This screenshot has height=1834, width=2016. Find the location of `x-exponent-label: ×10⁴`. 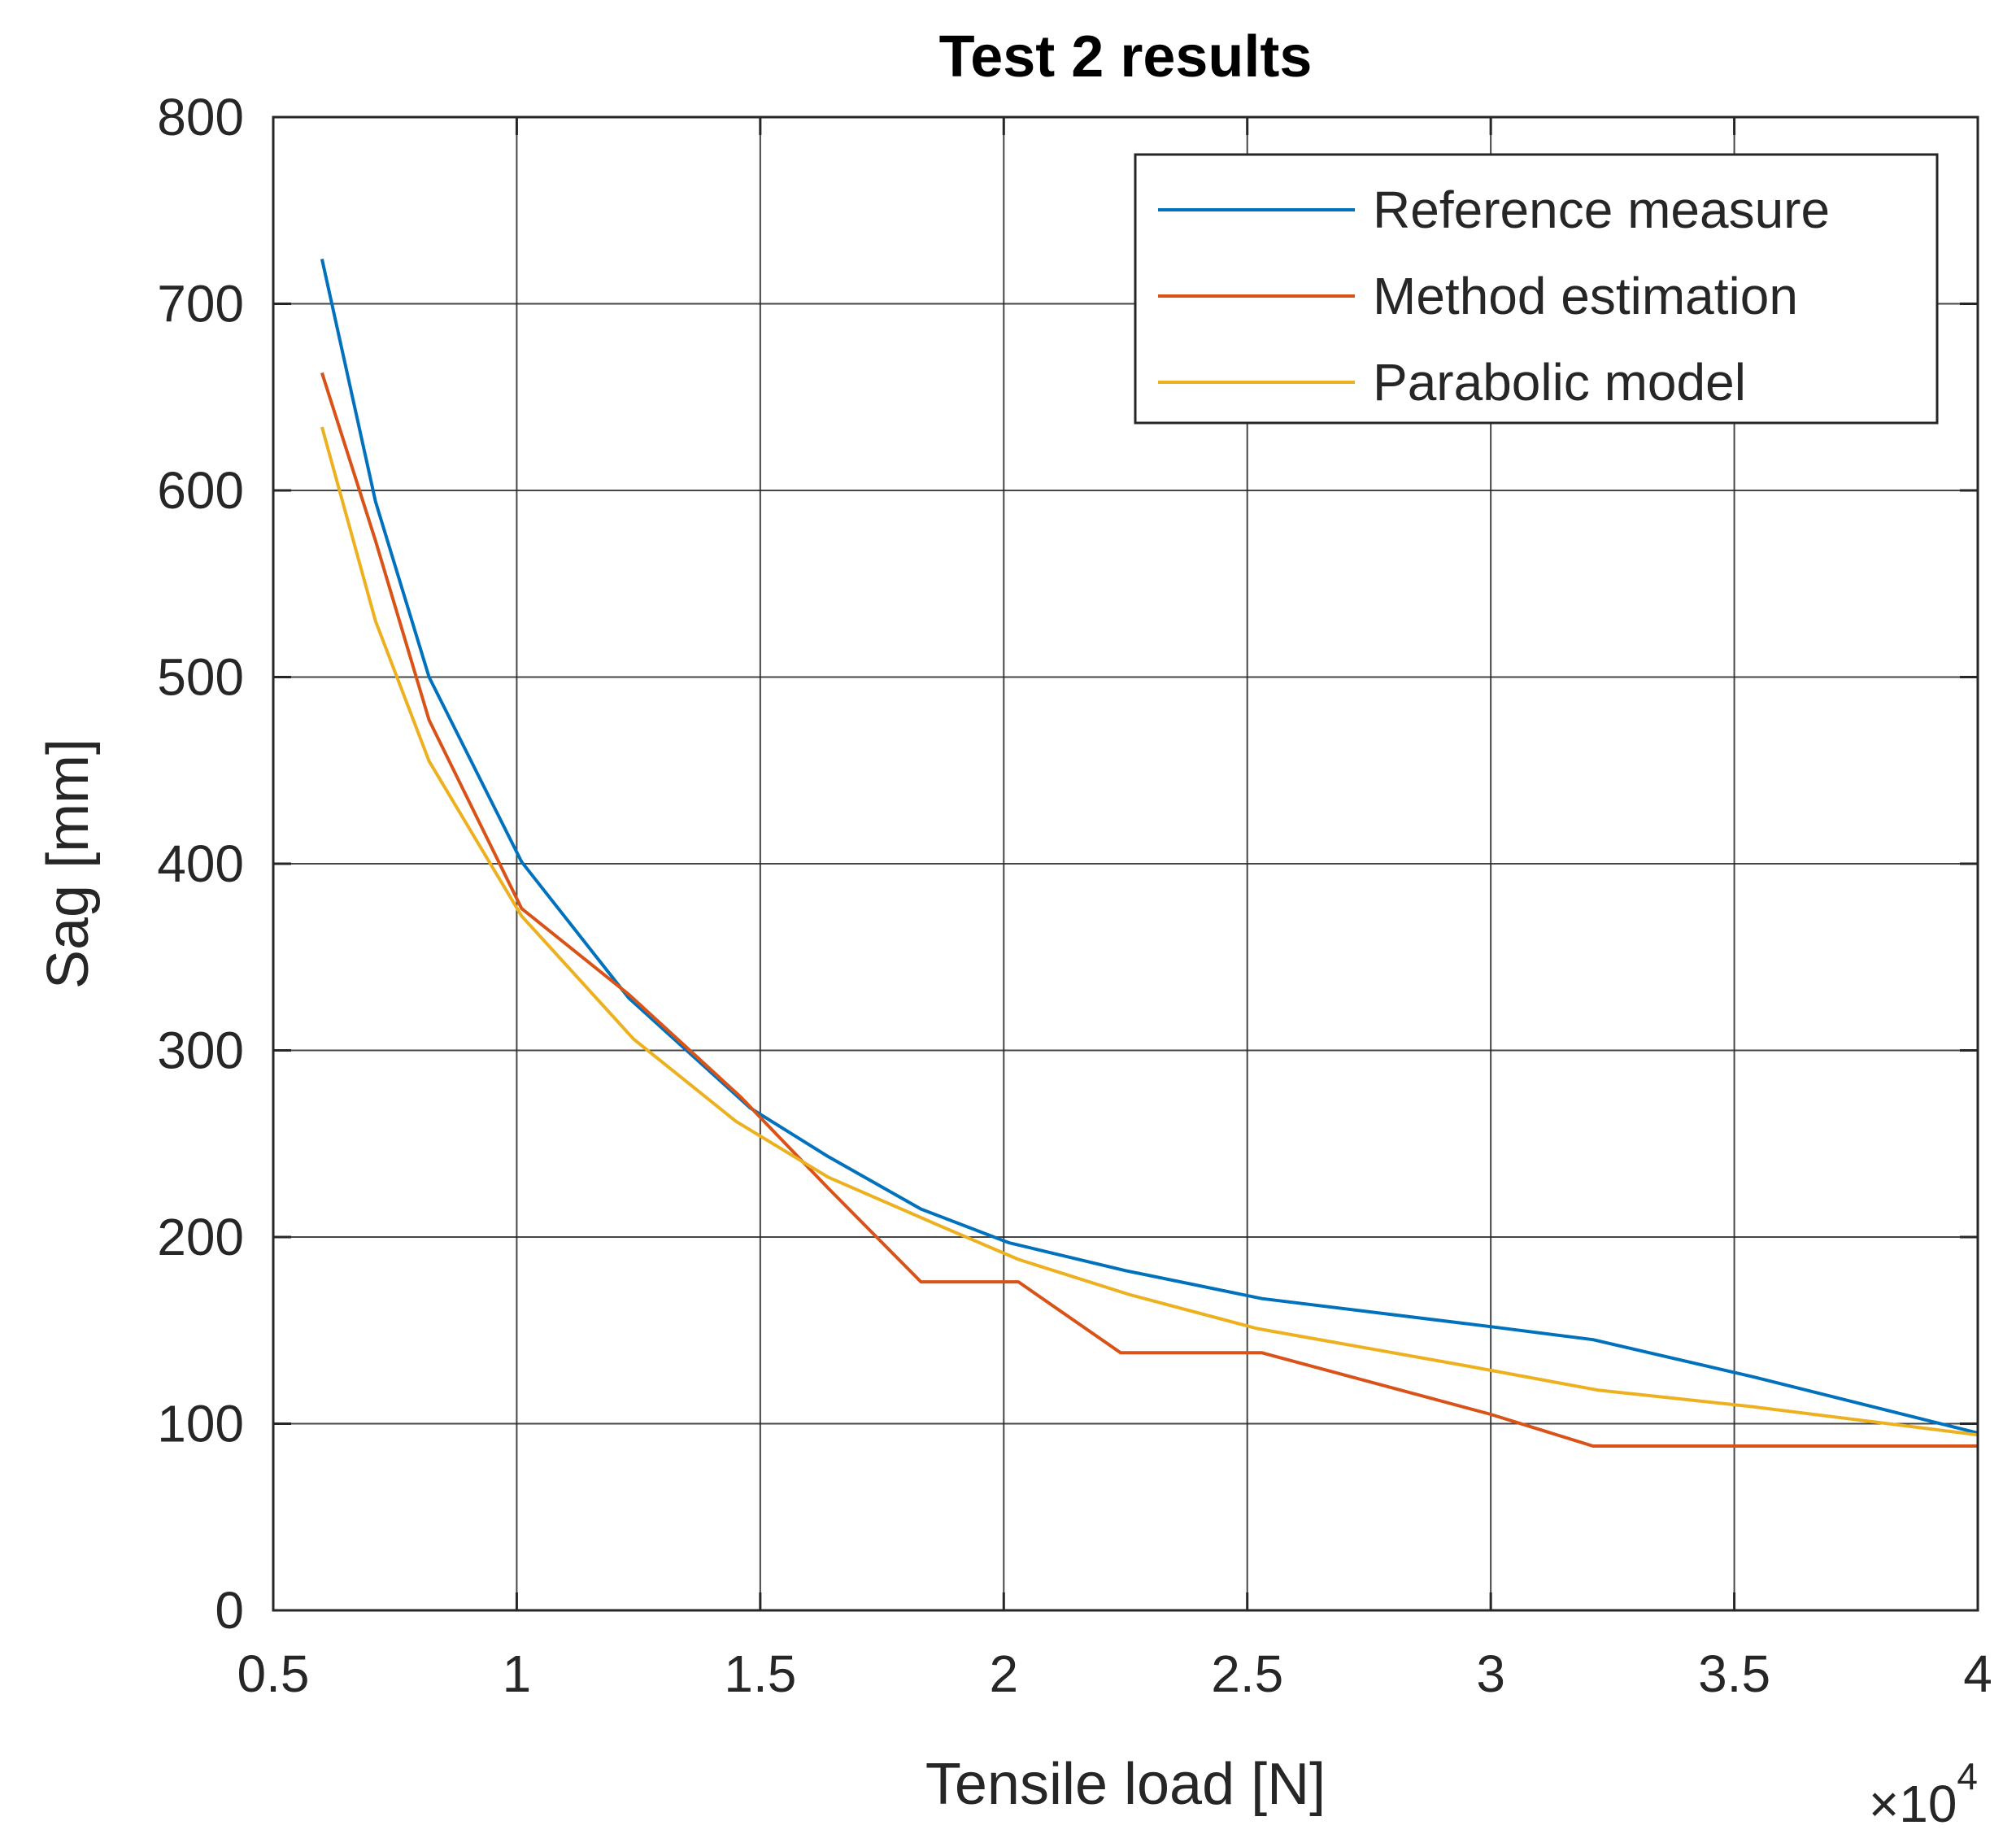

x-exponent-label: ×10⁴ is located at coordinates (1923, 1794).